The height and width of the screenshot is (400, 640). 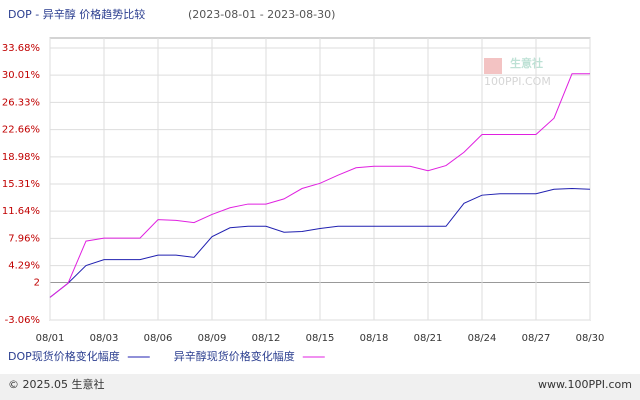 What do you see at coordinates (64, 356) in the screenshot?
I see `legend-label: DOP现货价格变化幅度` at bounding box center [64, 356].